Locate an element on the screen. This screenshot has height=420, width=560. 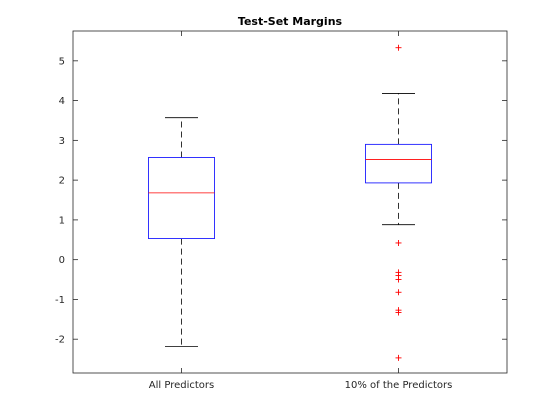
y-tick-label: 1 is located at coordinates (62, 220).